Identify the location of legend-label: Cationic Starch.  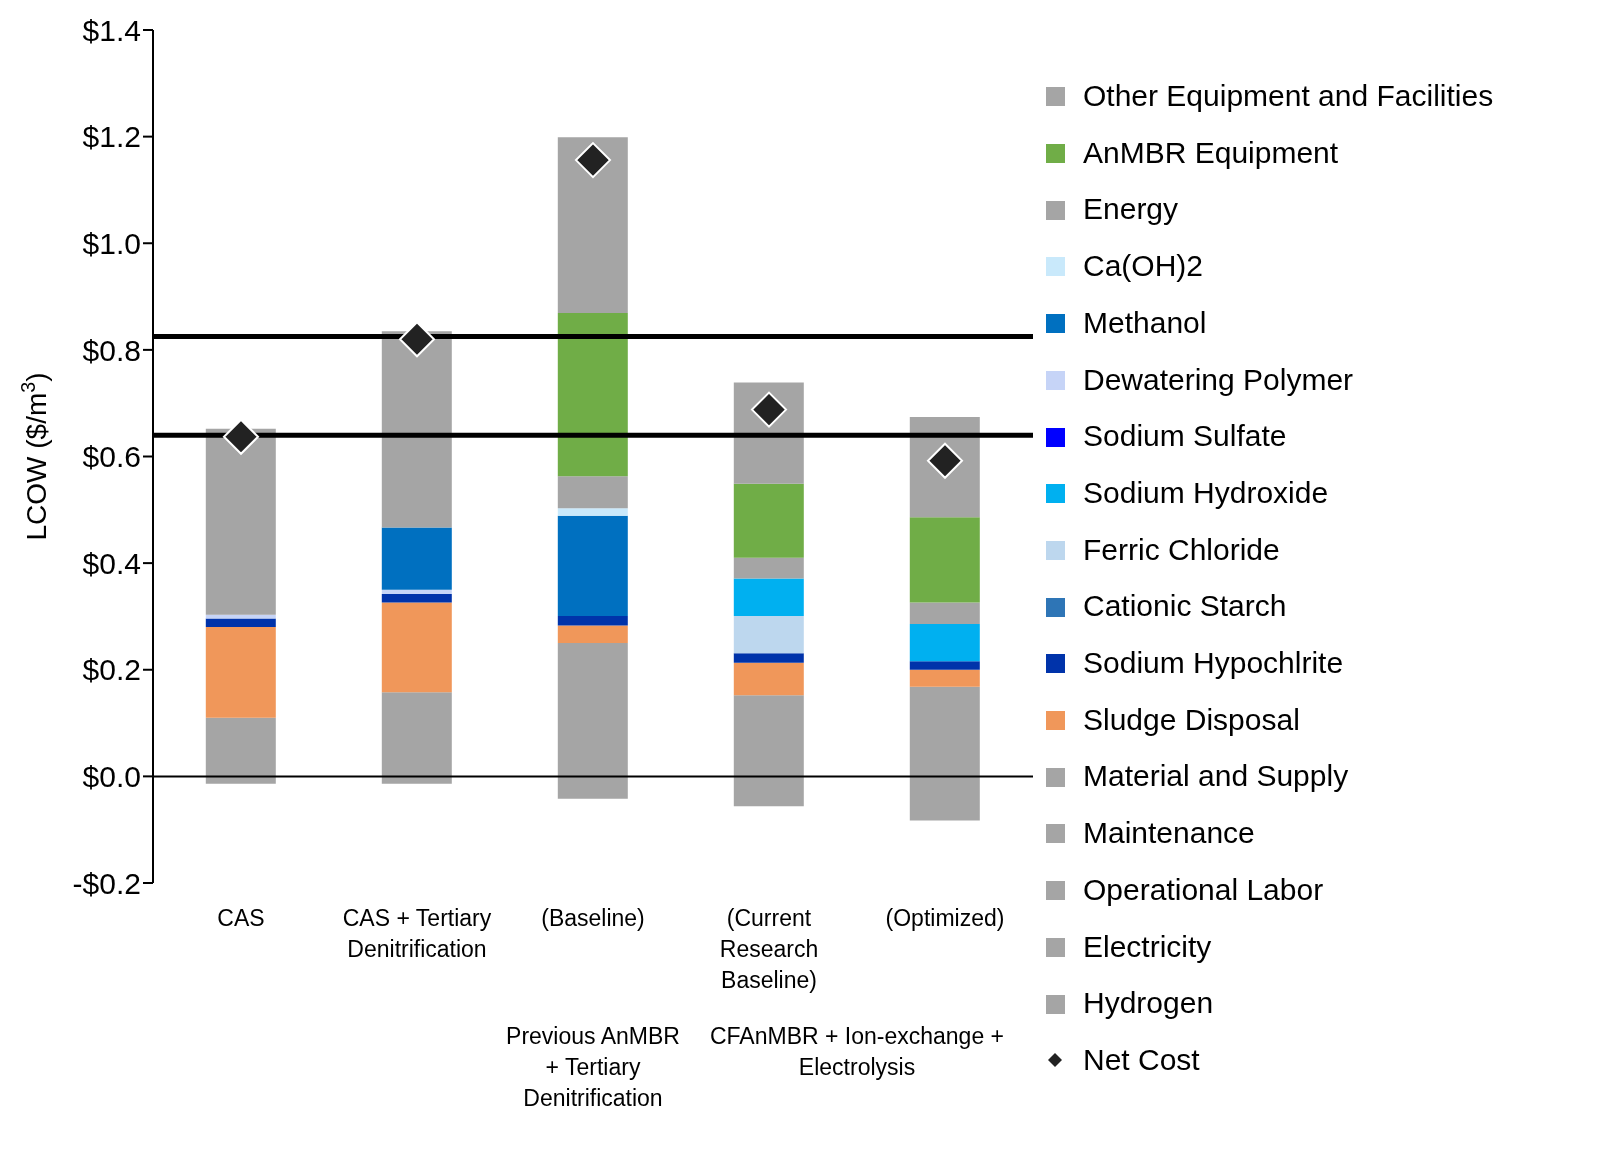
(1185, 606).